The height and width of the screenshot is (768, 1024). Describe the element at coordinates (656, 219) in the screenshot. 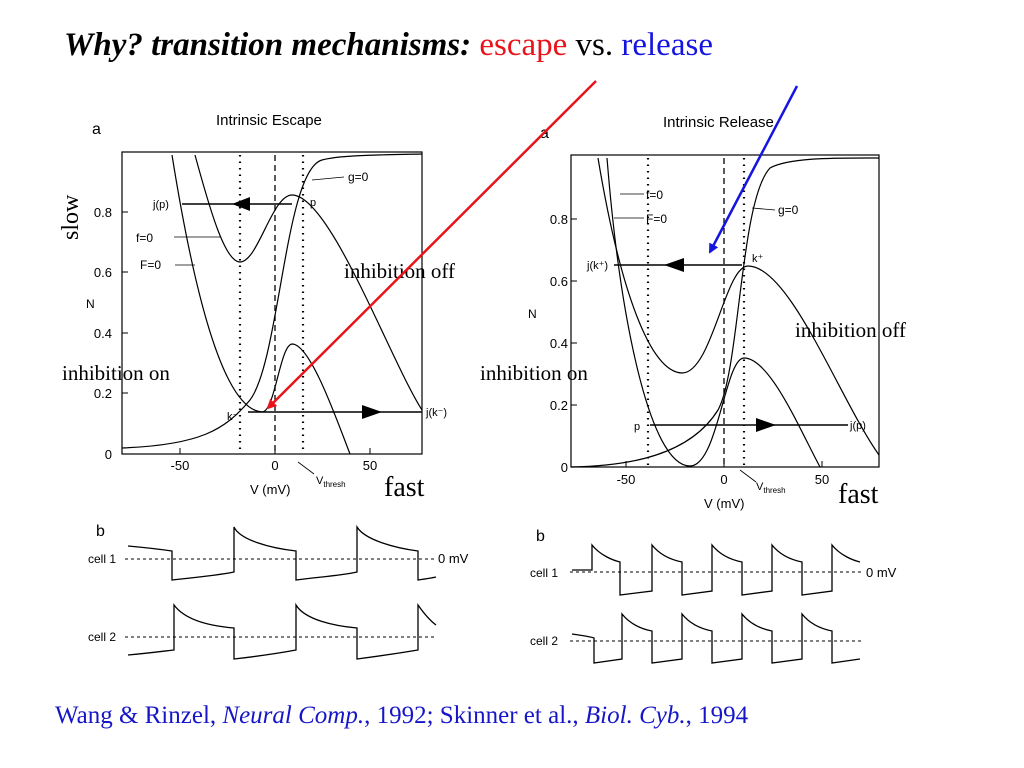

I see `right-F0-label: F=0` at that location.